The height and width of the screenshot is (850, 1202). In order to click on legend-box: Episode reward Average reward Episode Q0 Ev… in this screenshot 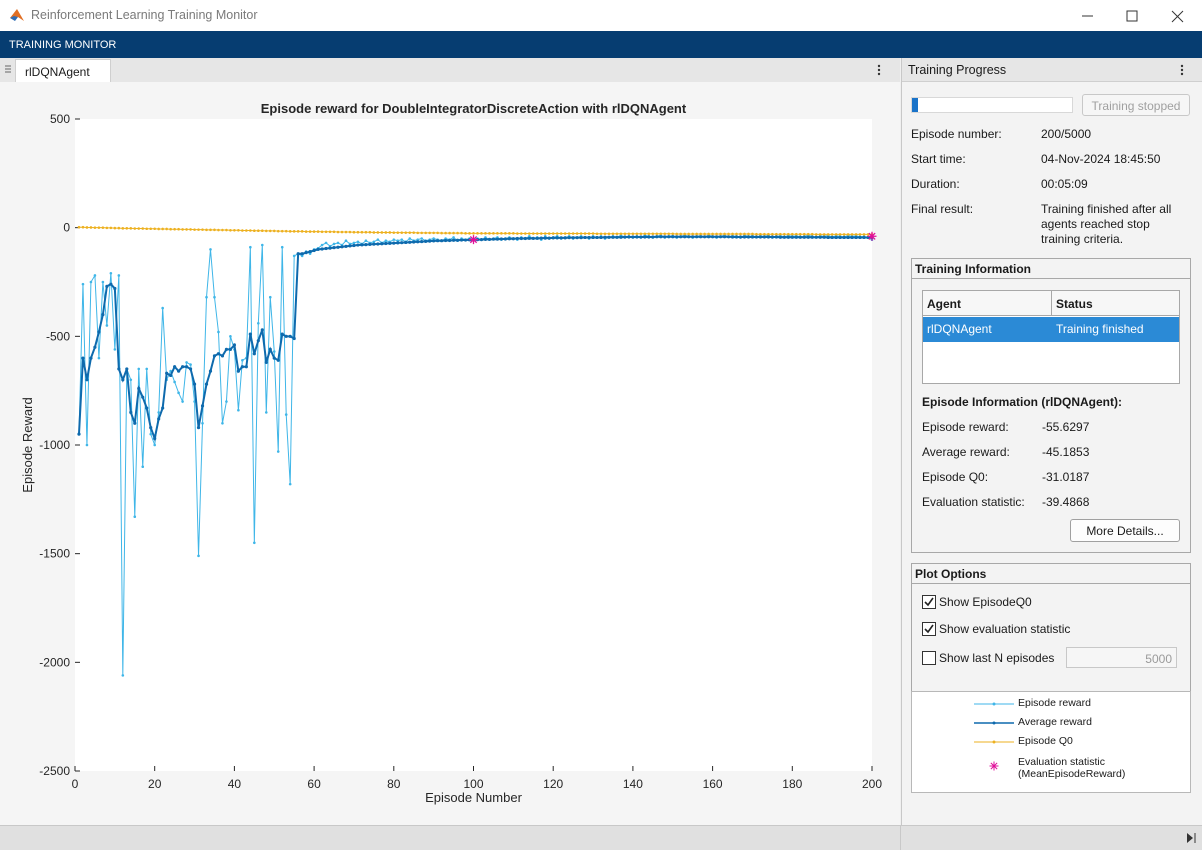, I will do `click(1051, 742)`.